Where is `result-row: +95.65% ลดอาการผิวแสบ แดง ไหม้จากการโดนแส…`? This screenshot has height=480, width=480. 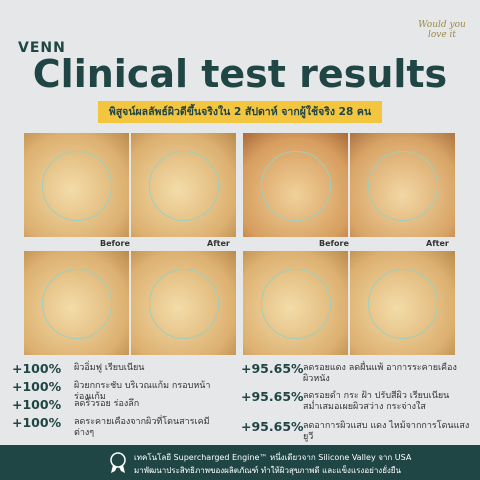
result-row: +95.65% ลดอาการผิวแสบ แดง ไหม้จากการโดนแส… is located at coordinates (356, 431).